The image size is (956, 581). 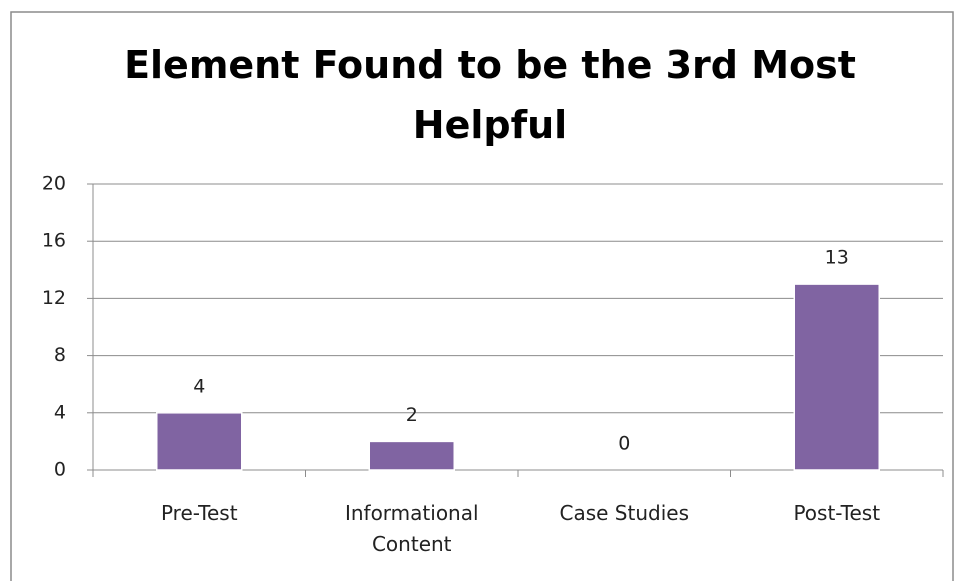 I want to click on y-tick-label: 12, so click(x=54, y=298).